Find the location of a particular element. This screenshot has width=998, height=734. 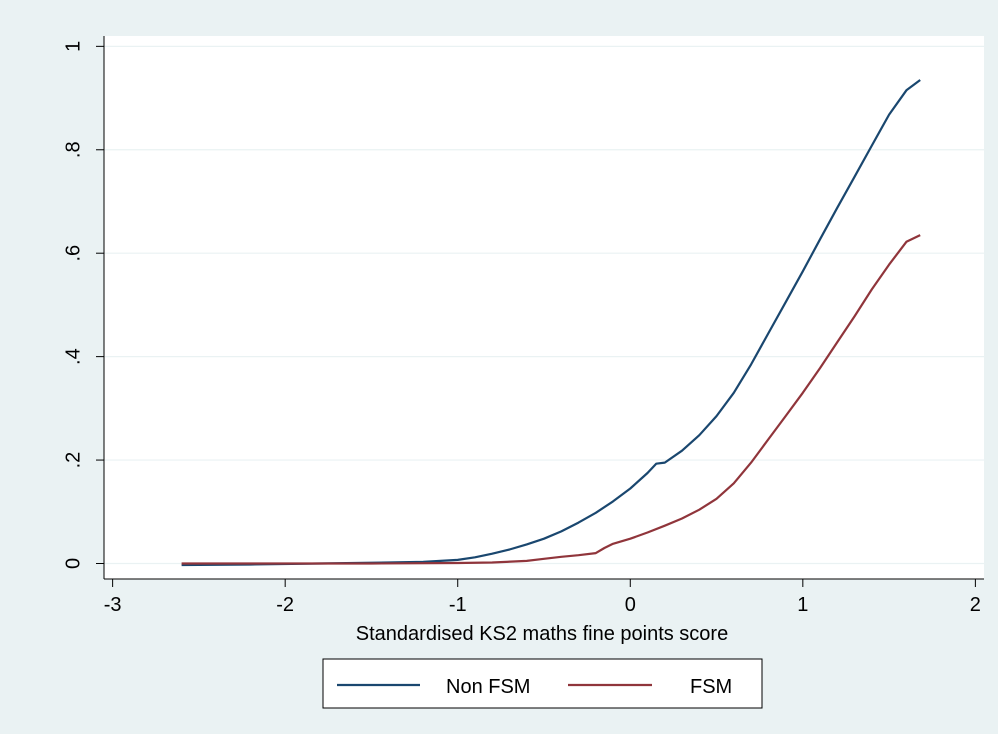

x-tick-label: 2 is located at coordinates (975, 605).